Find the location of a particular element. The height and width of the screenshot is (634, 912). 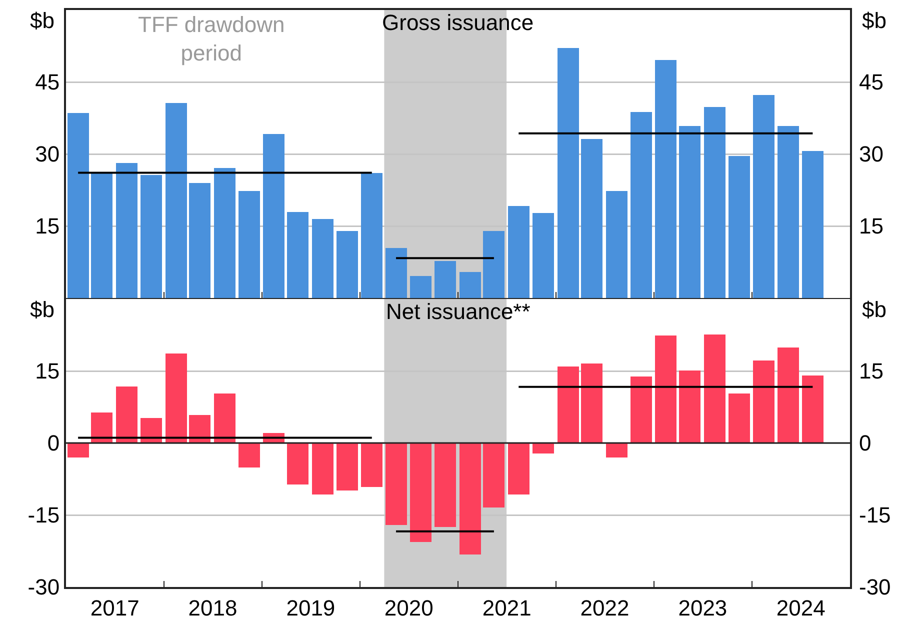

y2-tick-label: 0 is located at coordinates (865, 443).